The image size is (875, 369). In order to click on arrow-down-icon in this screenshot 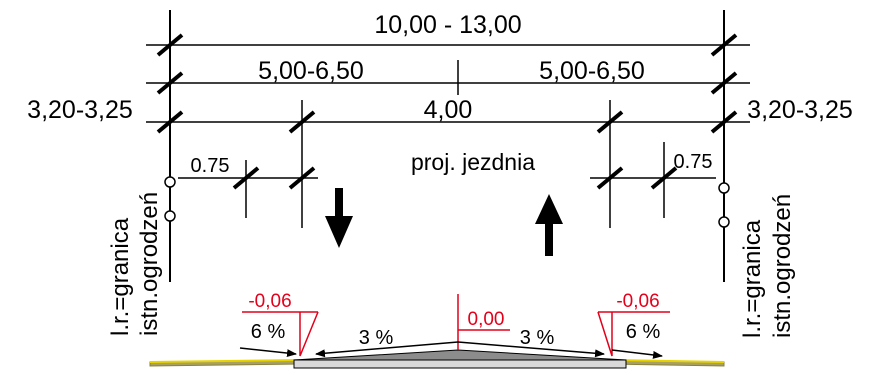, I will do `click(339, 218)`.